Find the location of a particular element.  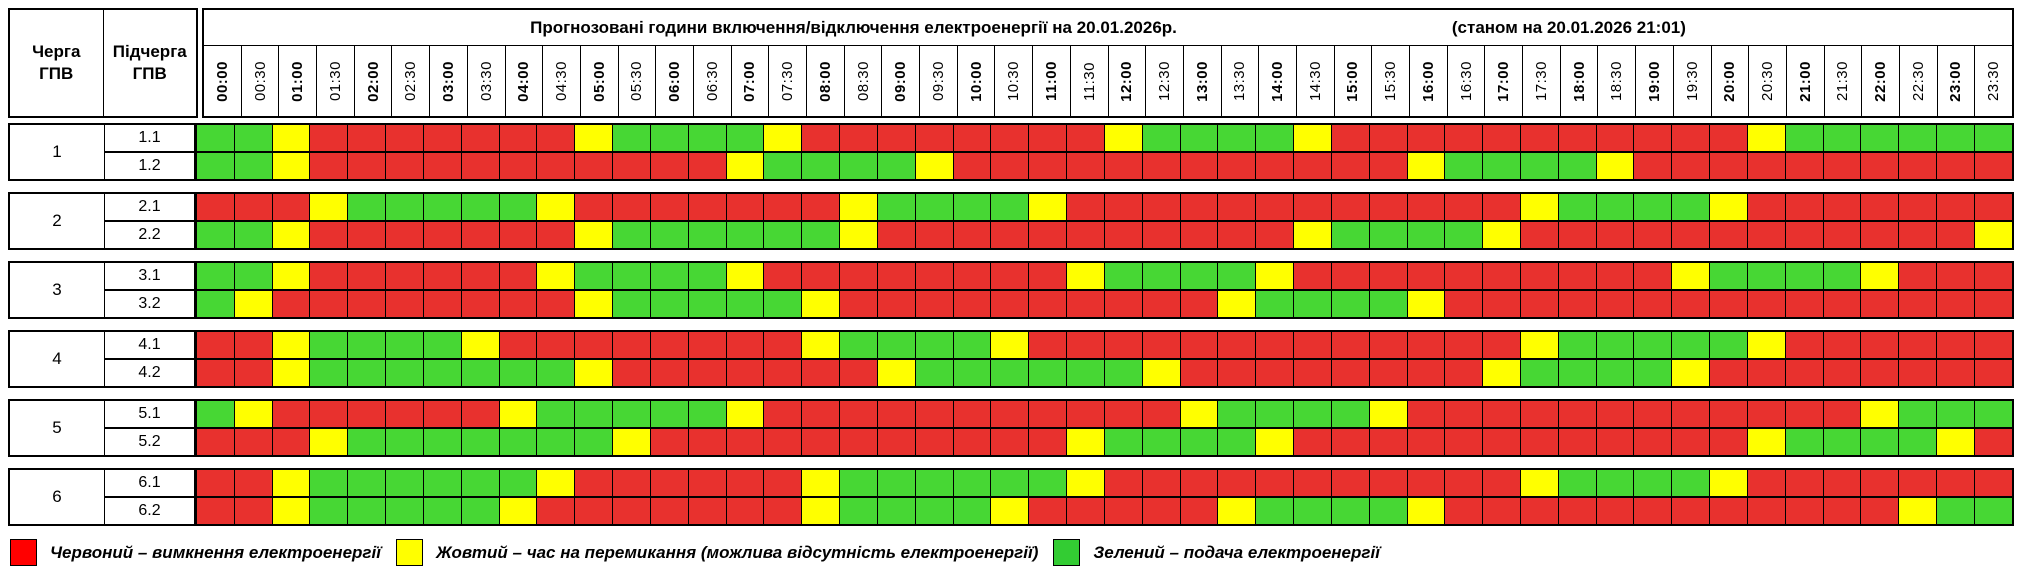

slot-row-5.1 is located at coordinates (1104, 415).